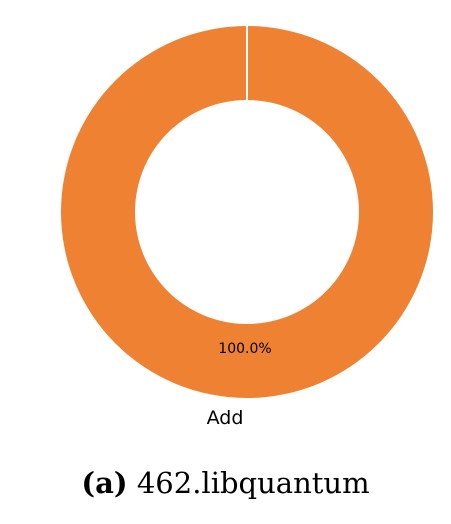 This screenshot has width=451, height=524. Describe the element at coordinates (253, 483) in the screenshot. I see `caption-text: 462.libquantum` at that location.